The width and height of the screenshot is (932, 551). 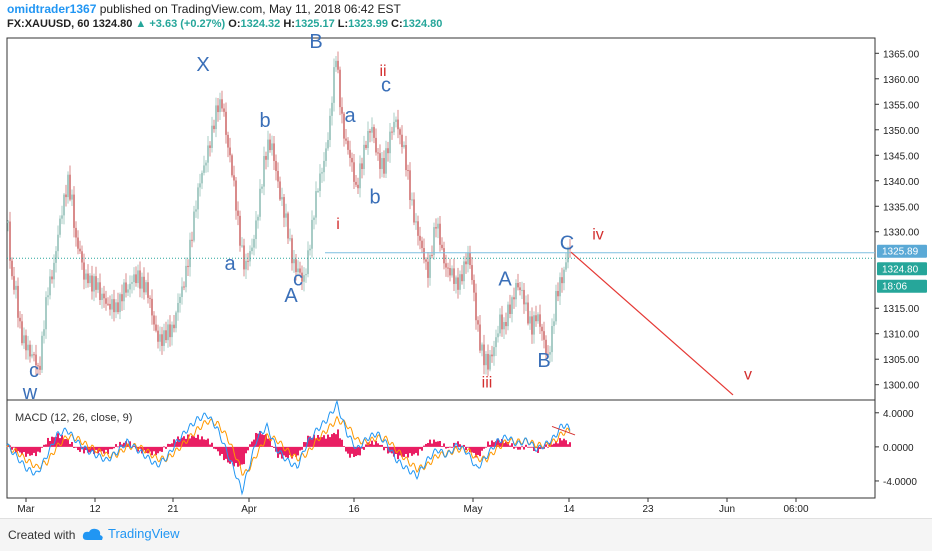 I want to click on up-arrow-icon: ▲, so click(x=141, y=24).